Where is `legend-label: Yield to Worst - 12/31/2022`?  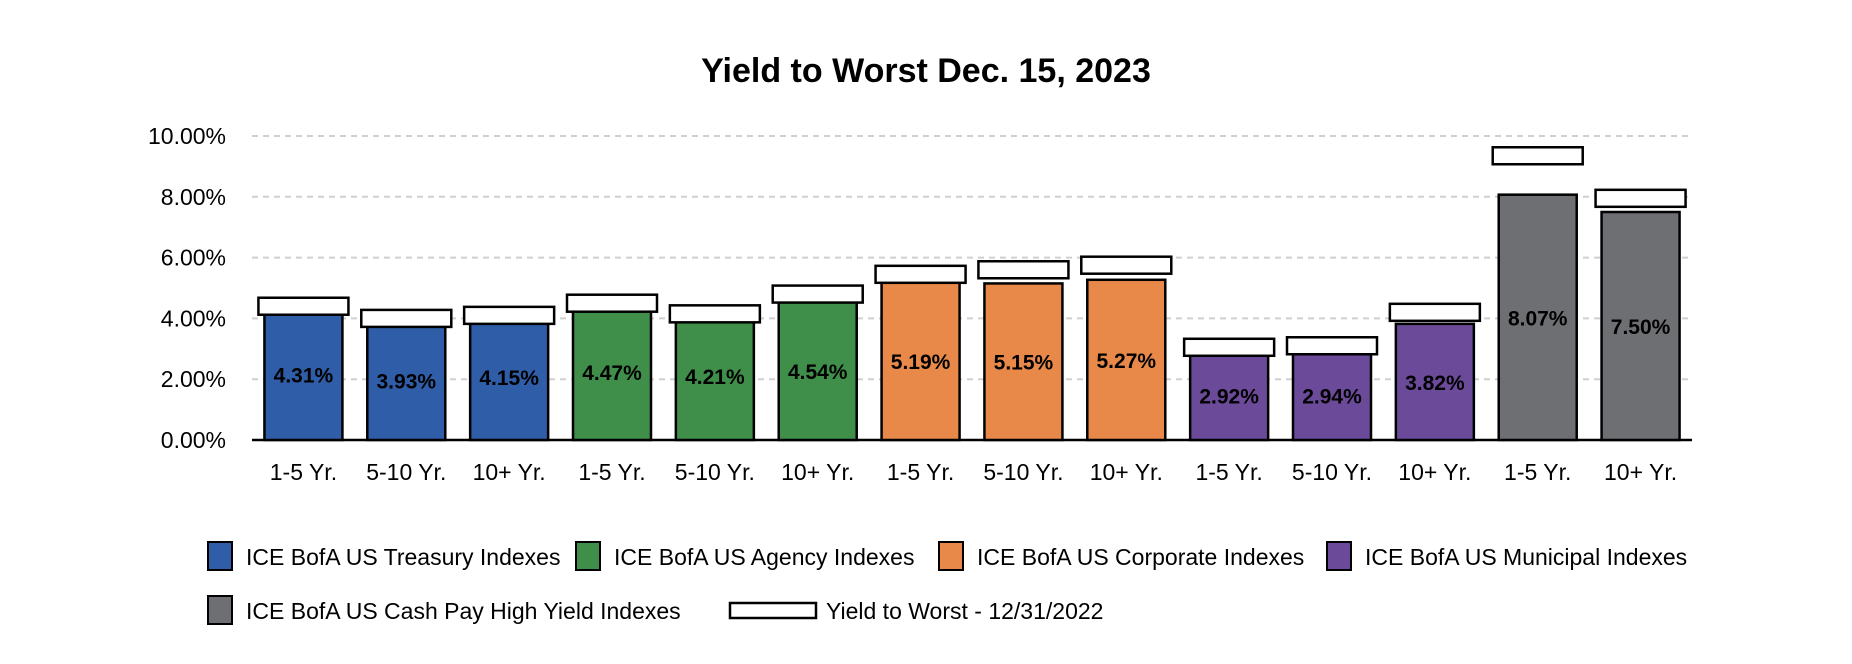 legend-label: Yield to Worst - 12/31/2022 is located at coordinates (964, 611).